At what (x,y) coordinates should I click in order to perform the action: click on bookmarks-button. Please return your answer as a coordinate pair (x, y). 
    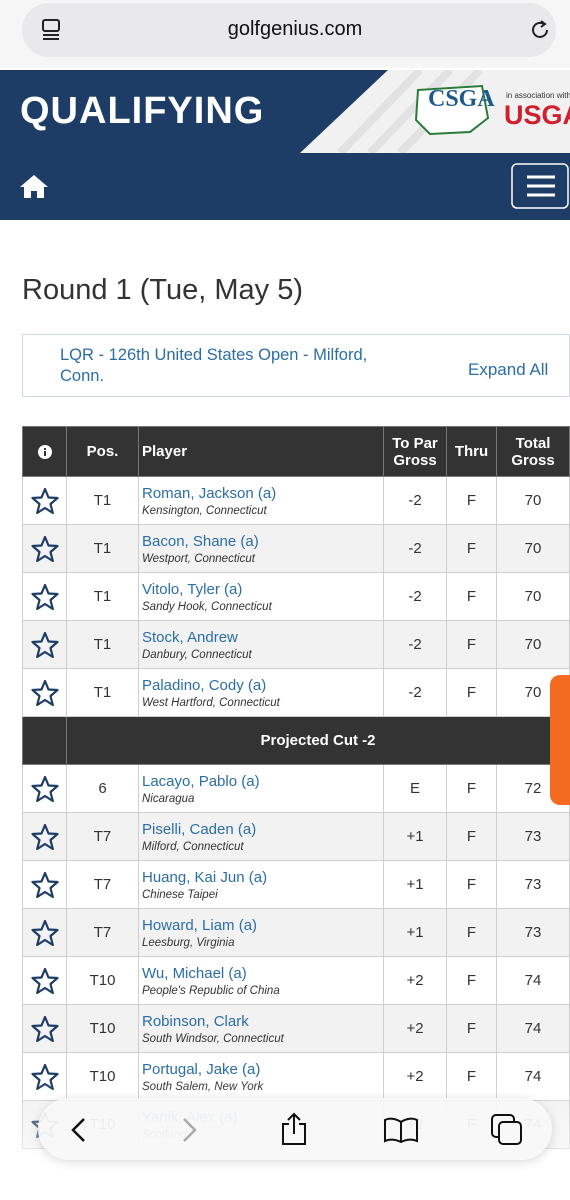
    Looking at the image, I should click on (401, 1130).